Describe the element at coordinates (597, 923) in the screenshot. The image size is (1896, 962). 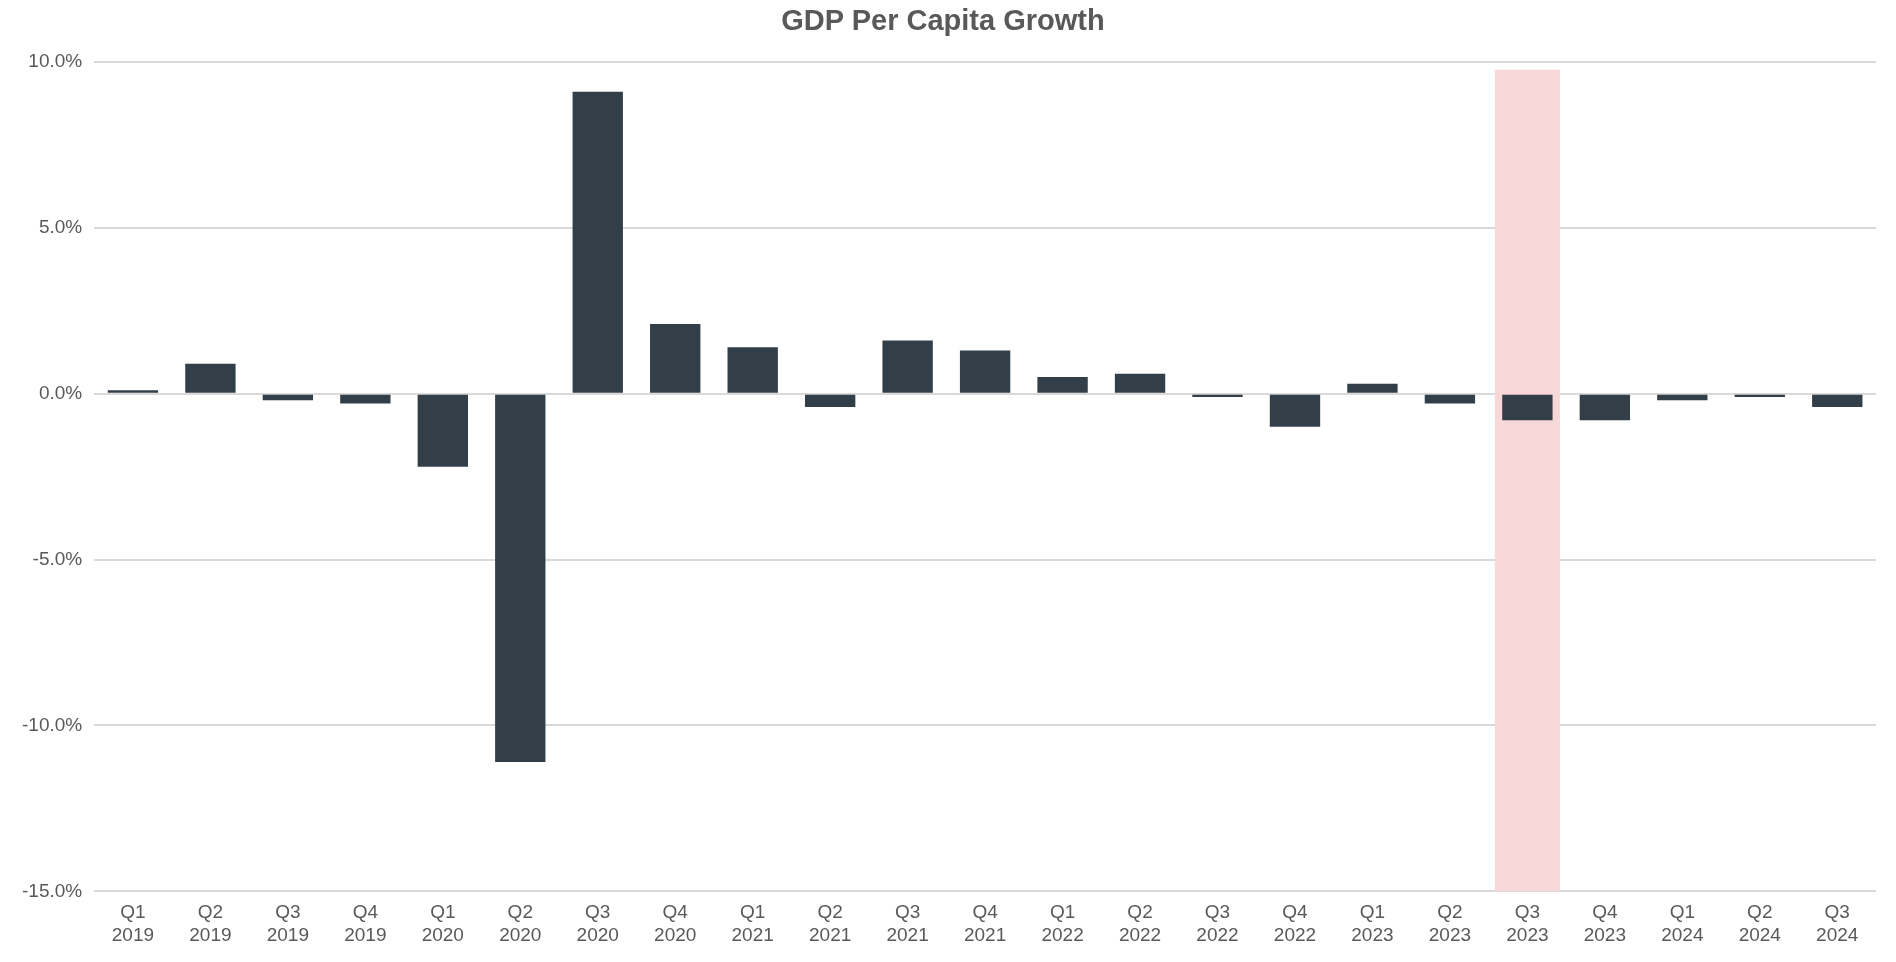
I see `x-tick-label: Q3 2020` at that location.